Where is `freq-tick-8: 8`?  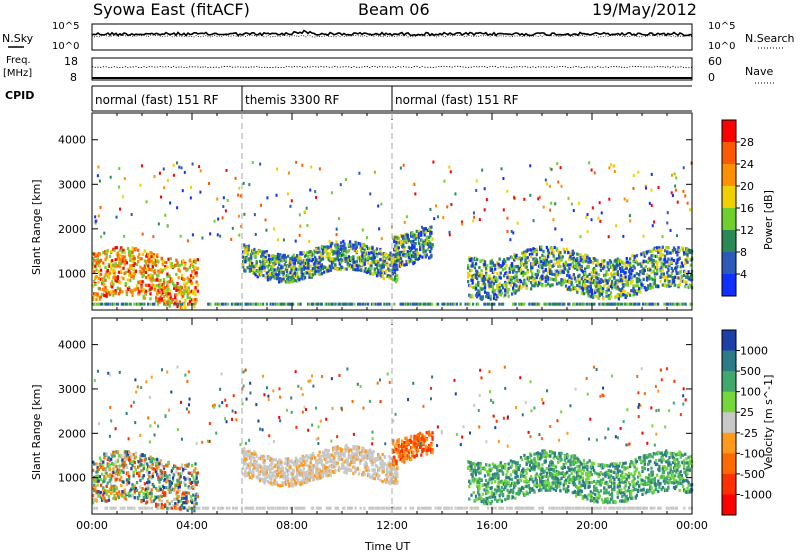 freq-tick-8: 8 is located at coordinates (73, 77).